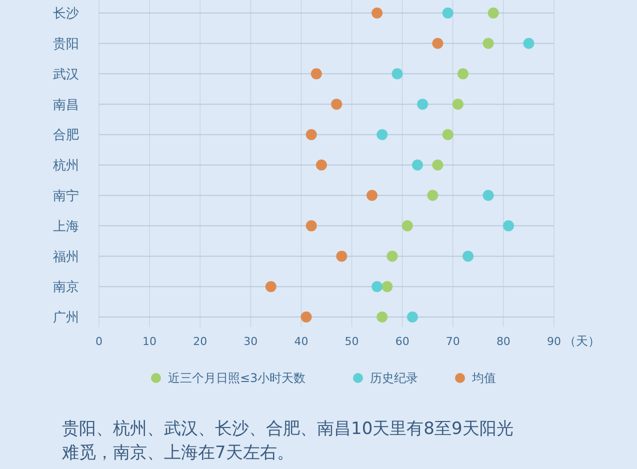 This screenshot has height=469, width=637. I want to click on y-tick-label: 南昌, so click(66, 105).